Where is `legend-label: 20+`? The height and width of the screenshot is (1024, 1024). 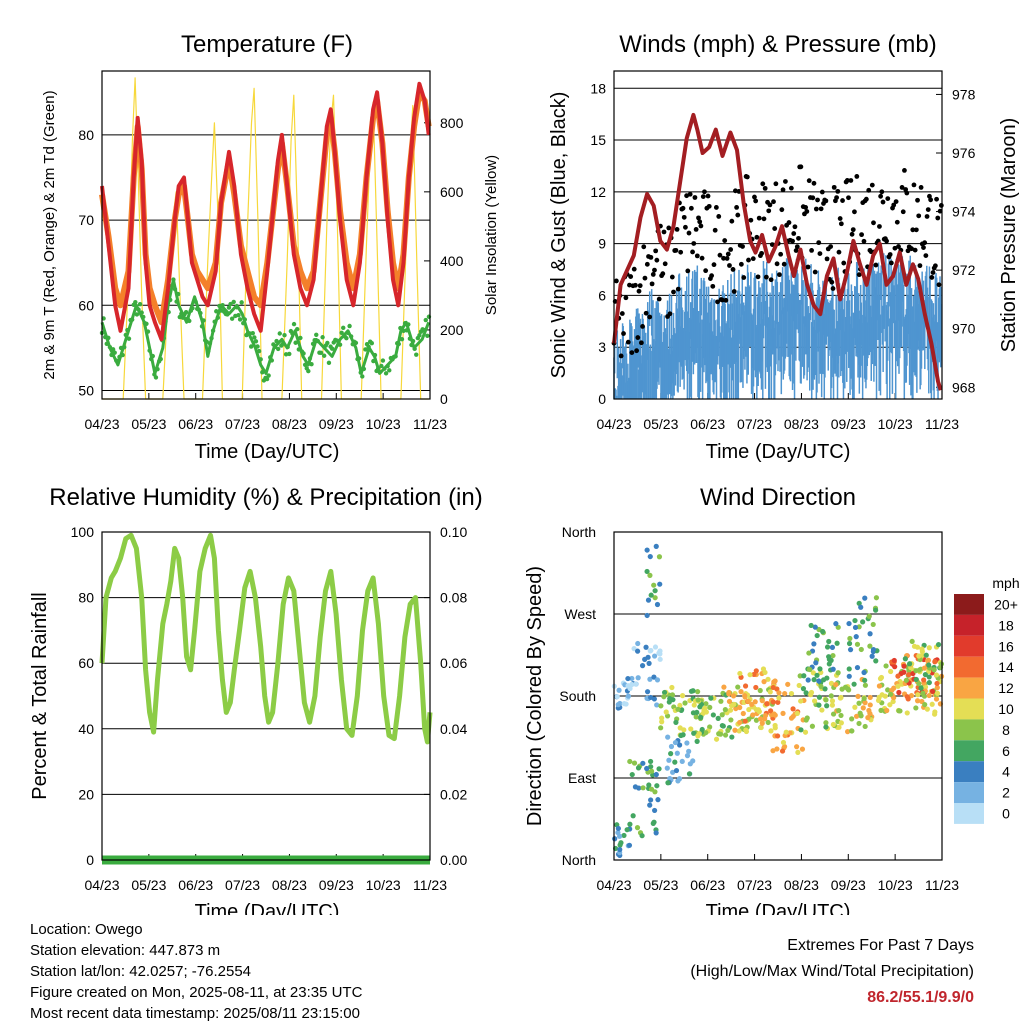 legend-label: 20+ is located at coordinates (1006, 604).